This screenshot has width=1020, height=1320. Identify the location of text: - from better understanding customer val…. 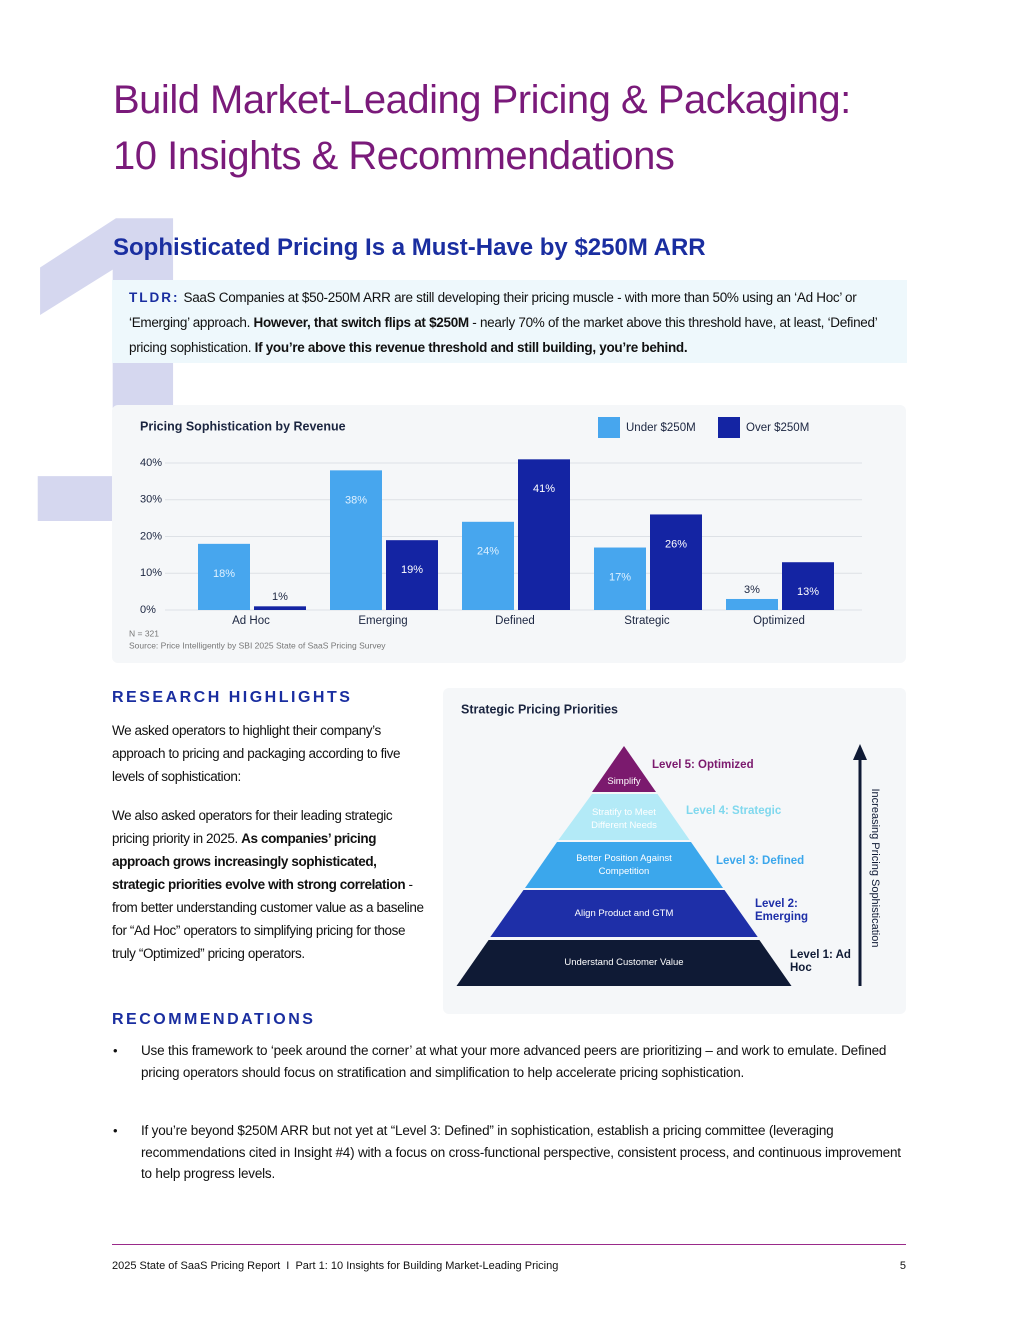
(268, 919).